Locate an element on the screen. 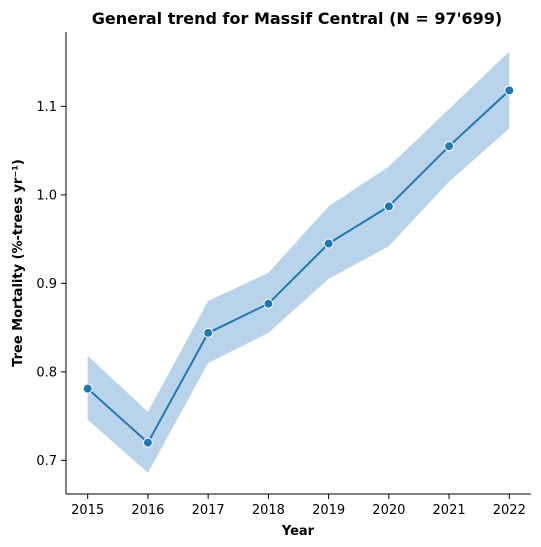 This screenshot has height=547, width=541. y-ticks: 0.7 0.8 0.9 1.0 1.1 is located at coordinates (51, 284).